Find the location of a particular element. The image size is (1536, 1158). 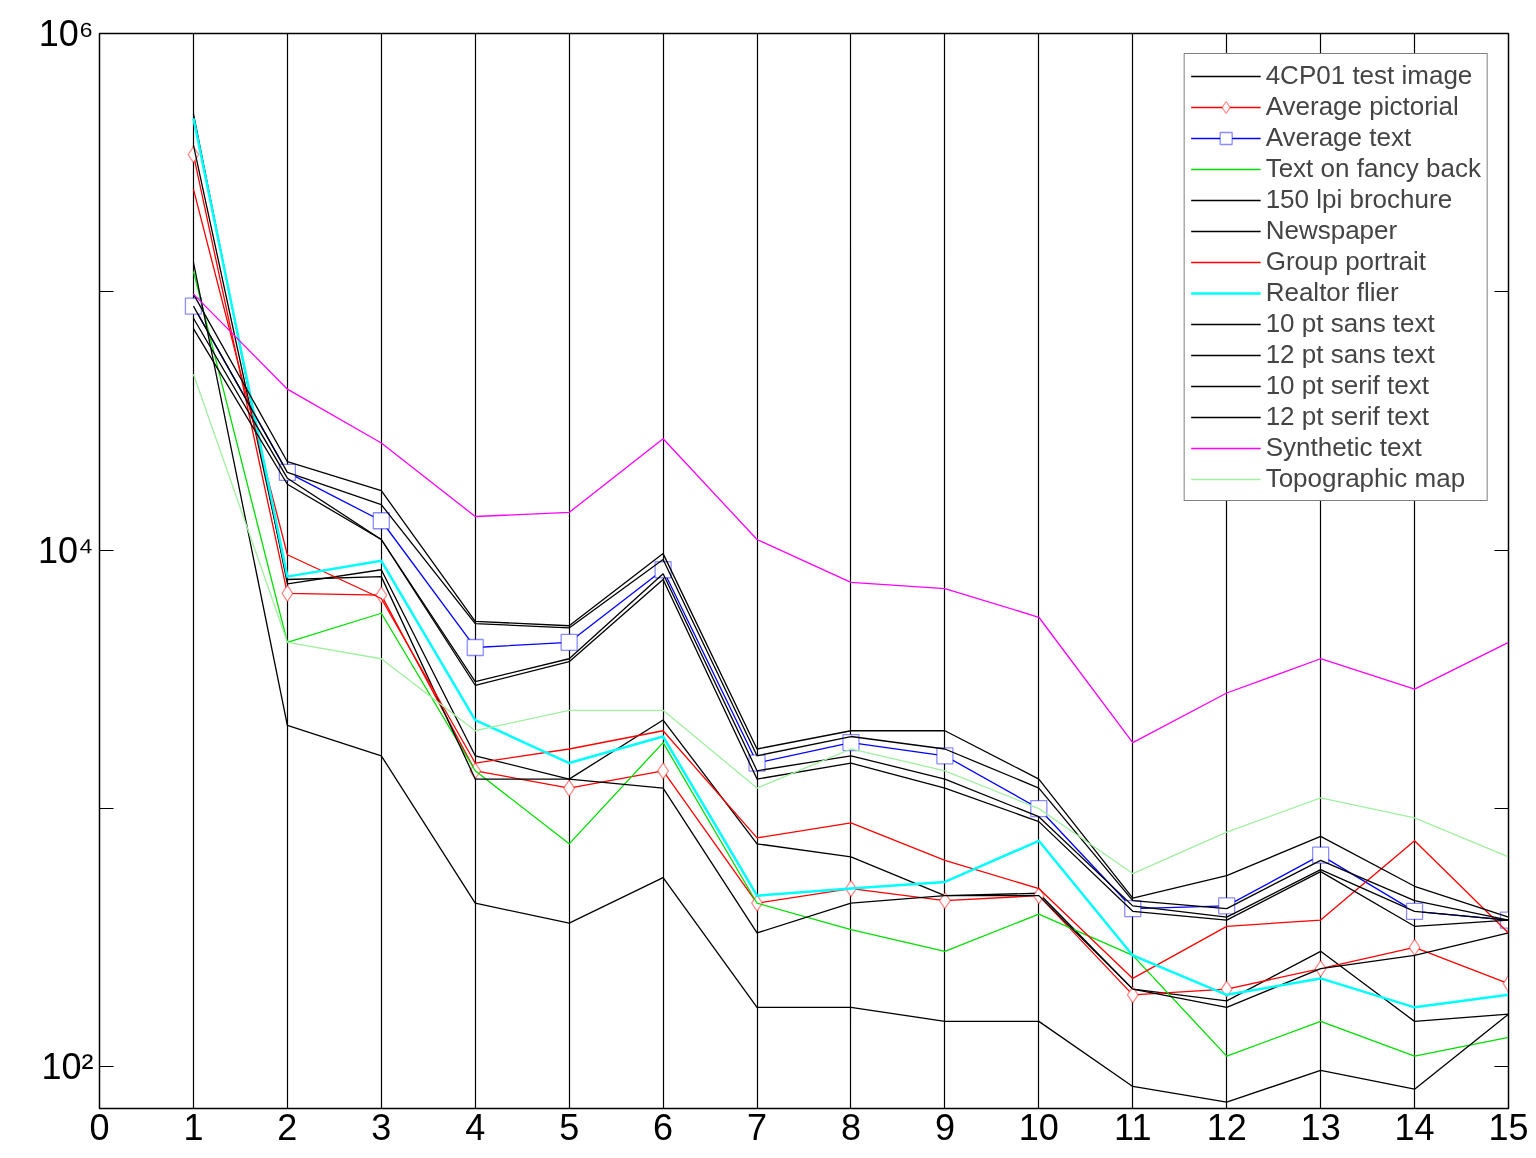

legend-label: 10 pt serif text is located at coordinates (1347, 385).